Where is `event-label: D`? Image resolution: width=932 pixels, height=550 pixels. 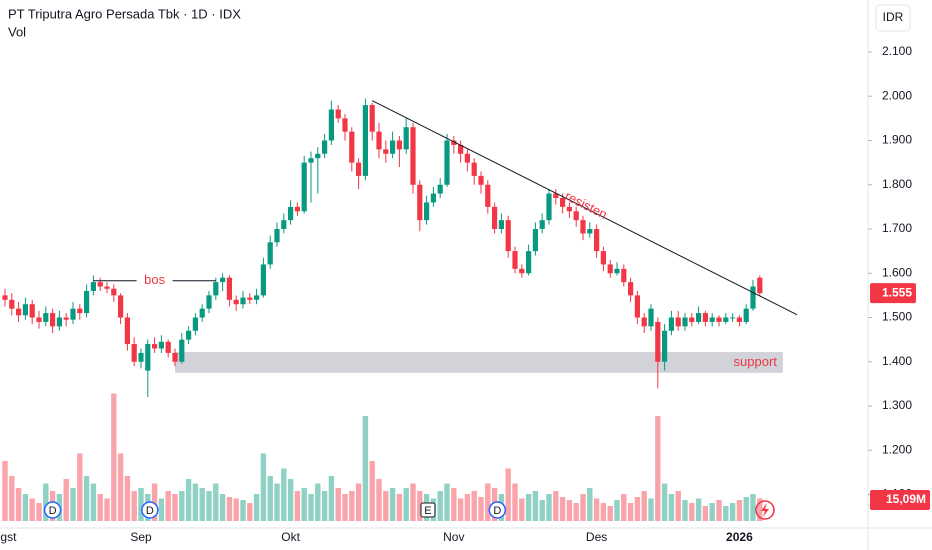 event-label: D is located at coordinates (150, 511).